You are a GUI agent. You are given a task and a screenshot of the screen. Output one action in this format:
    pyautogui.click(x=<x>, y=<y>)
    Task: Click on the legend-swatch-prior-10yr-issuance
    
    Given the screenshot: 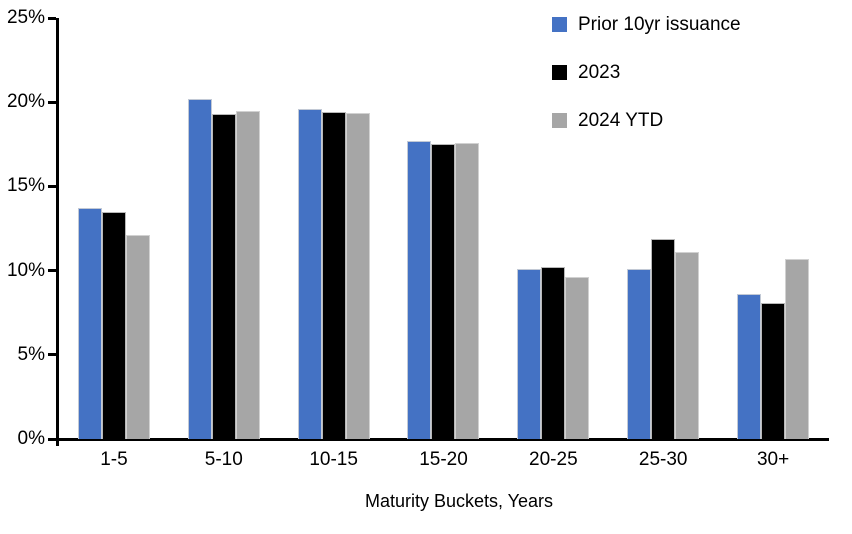 What is the action you would take?
    pyautogui.click(x=559, y=24)
    